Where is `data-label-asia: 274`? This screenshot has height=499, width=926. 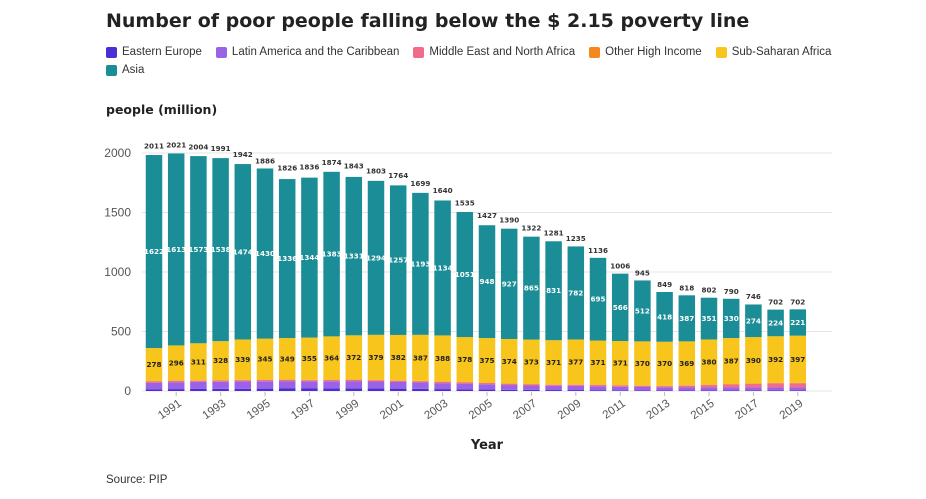 data-label-asia: 274 is located at coordinates (753, 320).